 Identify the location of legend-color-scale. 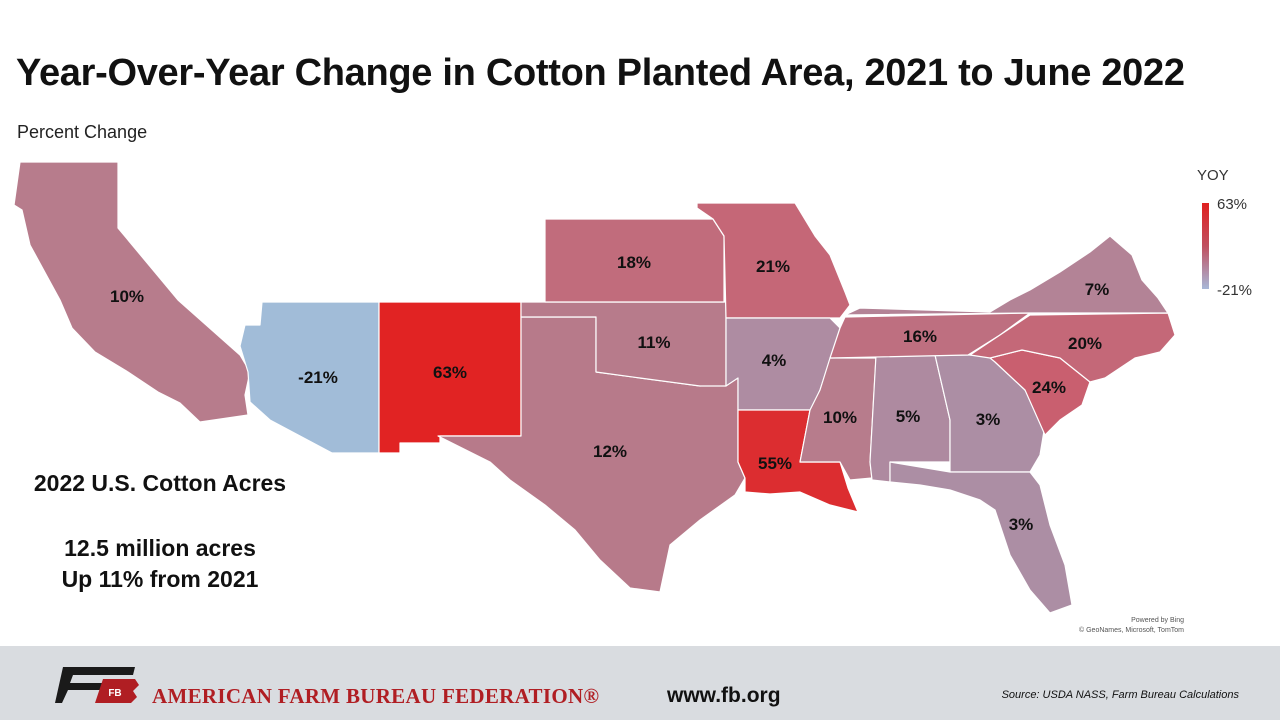
(1205, 246).